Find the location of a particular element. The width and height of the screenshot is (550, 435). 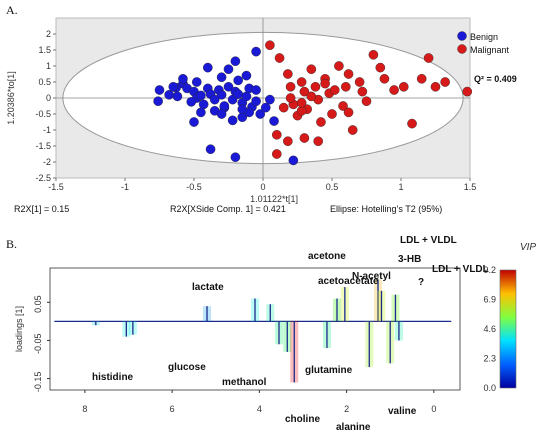

colorbar-tick-label: 4.6 is located at coordinates (489, 329).